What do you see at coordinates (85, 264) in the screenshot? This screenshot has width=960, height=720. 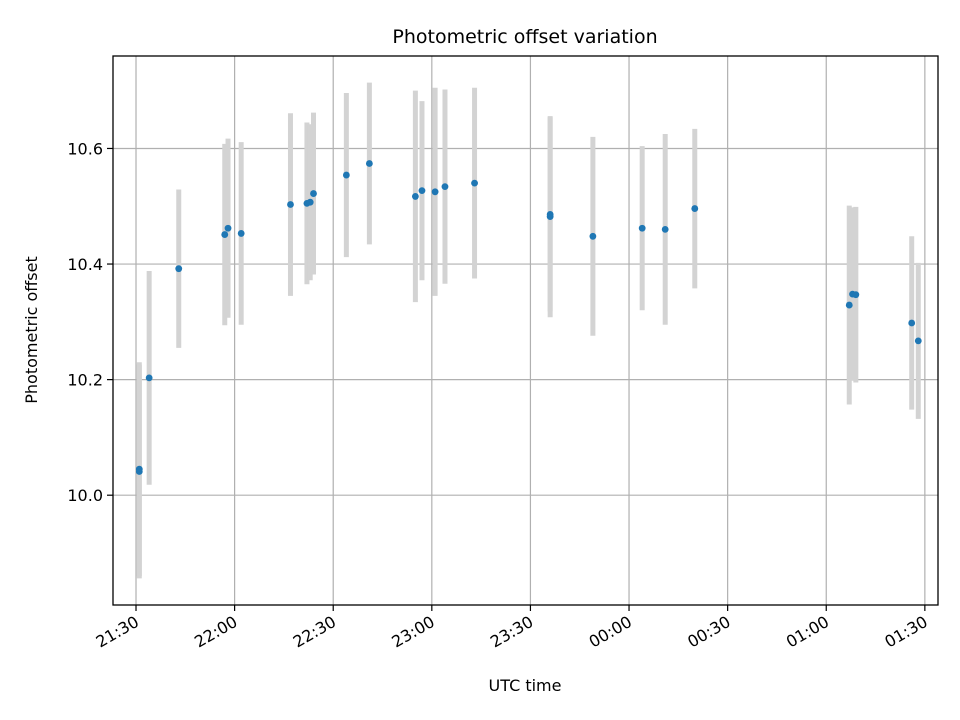 I see `y-tick-label: 10.4` at bounding box center [85, 264].